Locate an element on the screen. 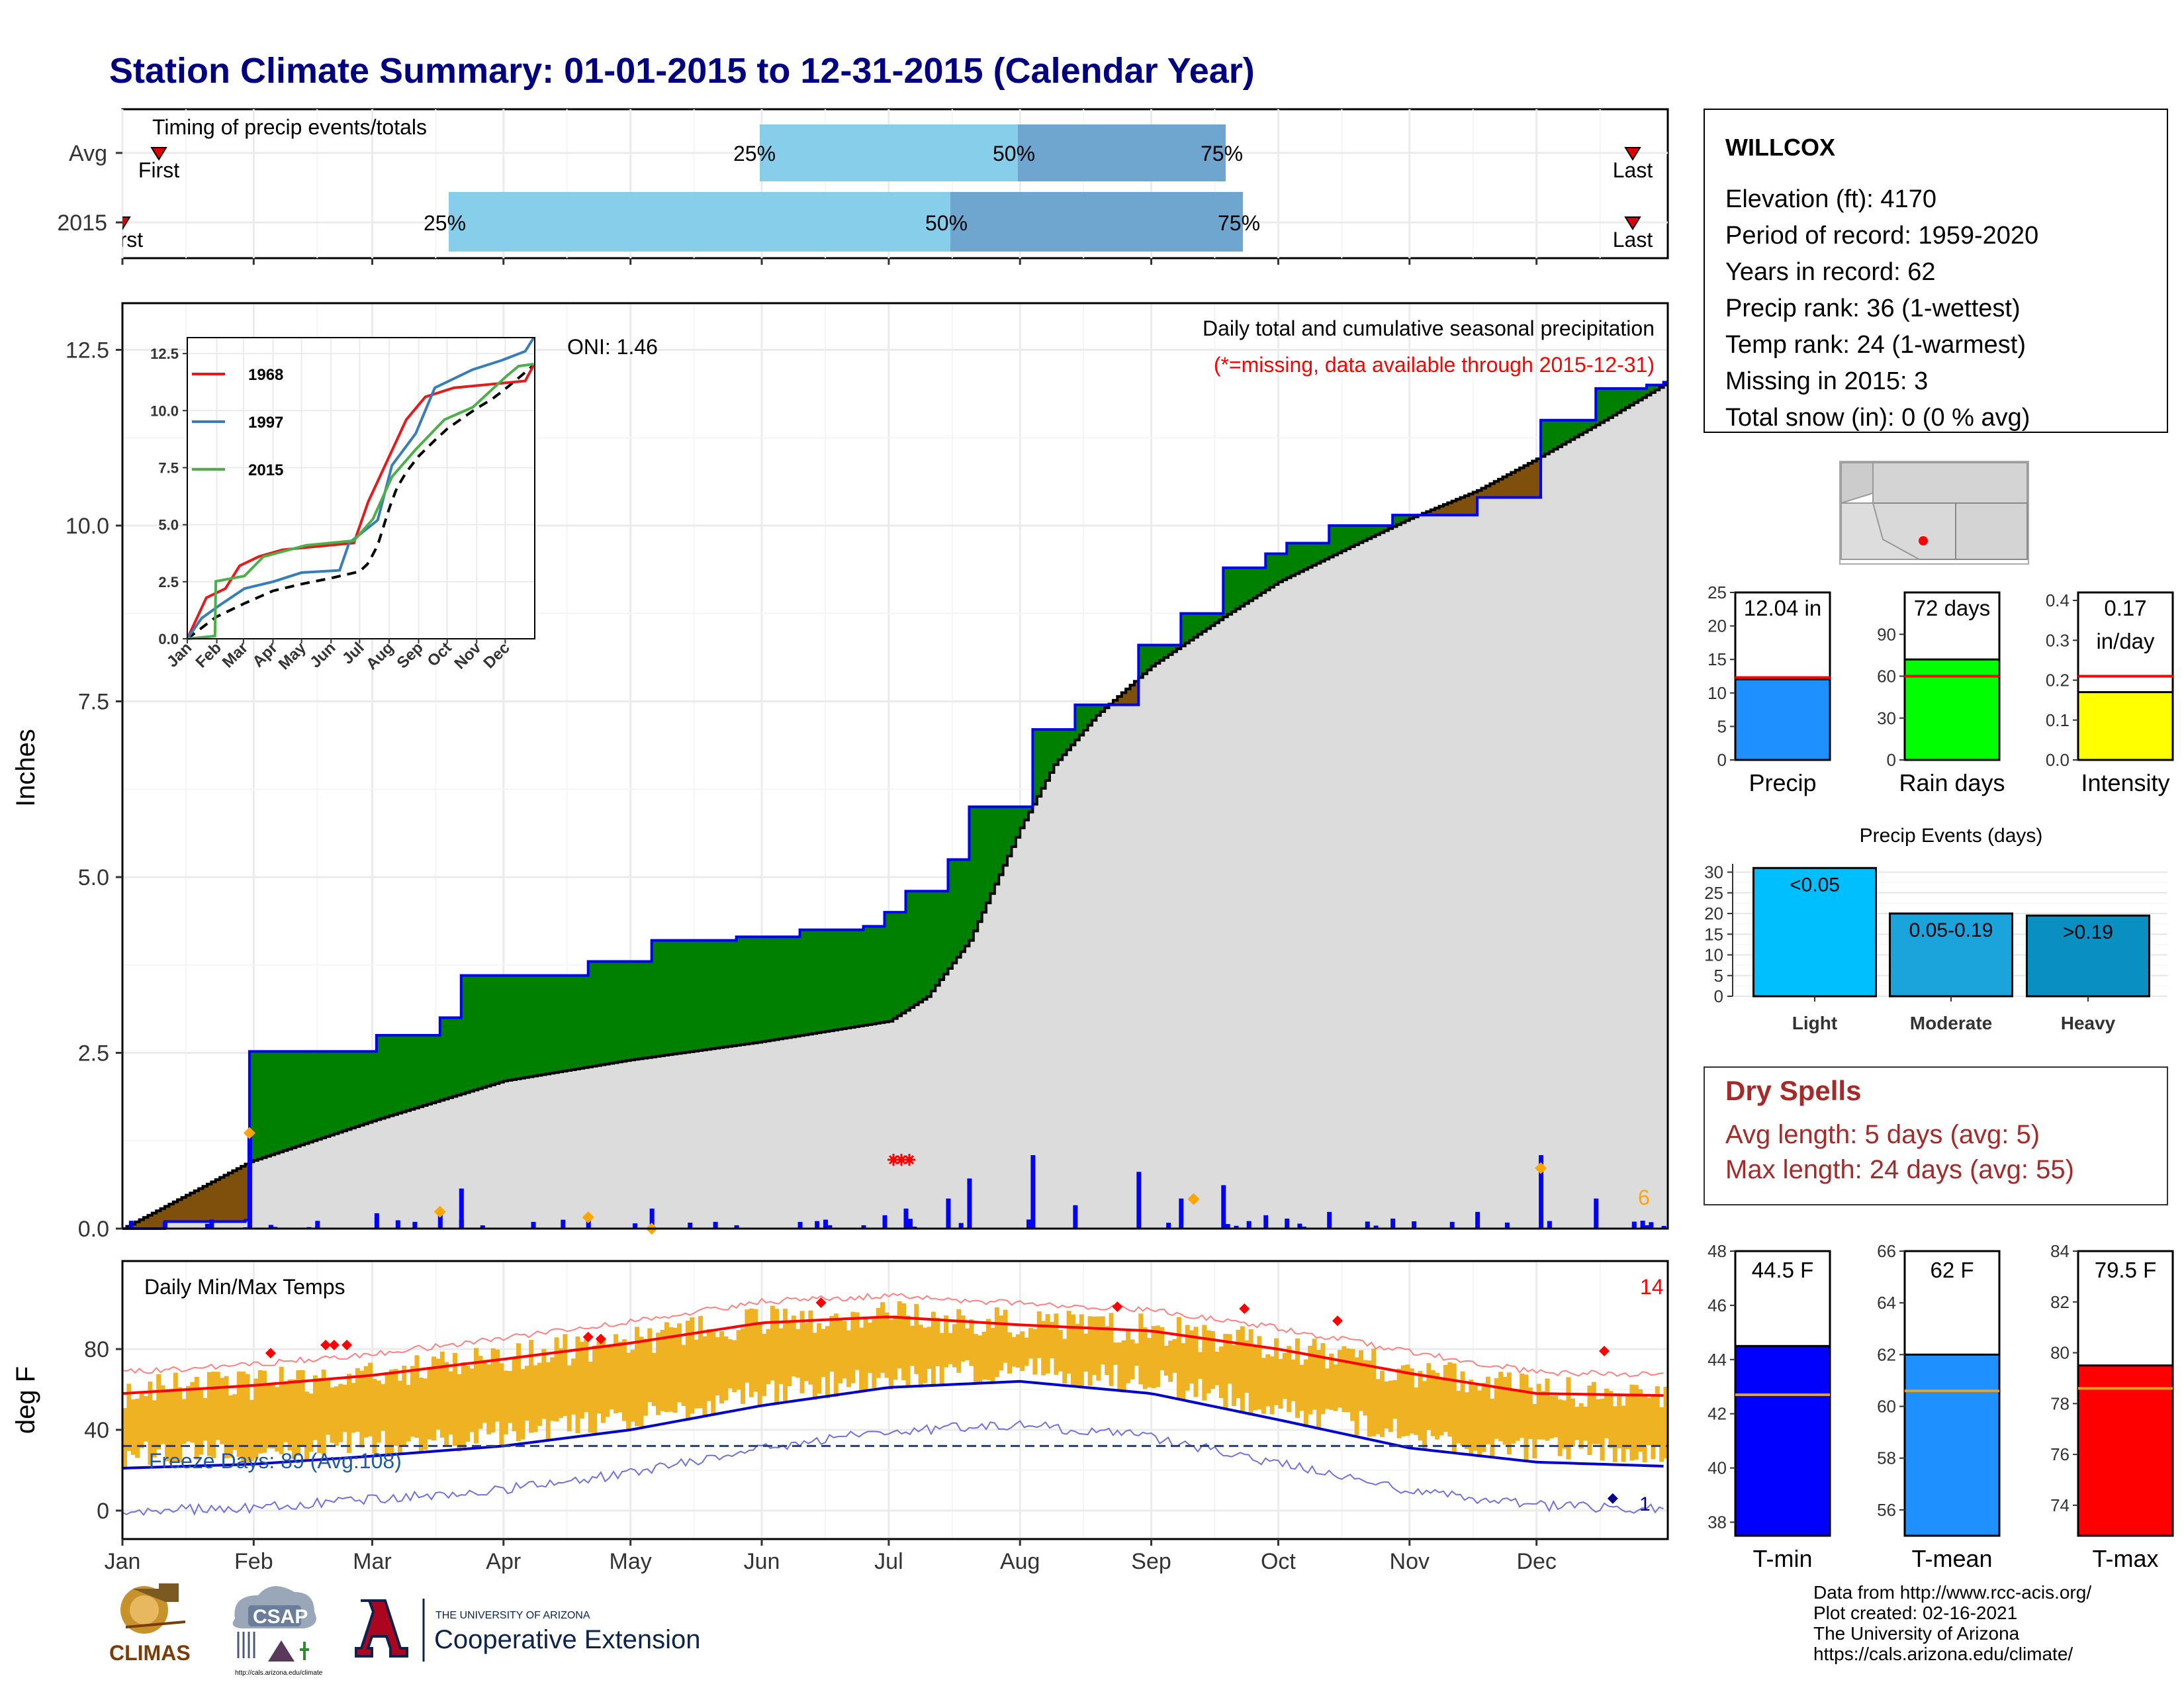  events-x-tick-label: Heavy is located at coordinates (2088, 1023).